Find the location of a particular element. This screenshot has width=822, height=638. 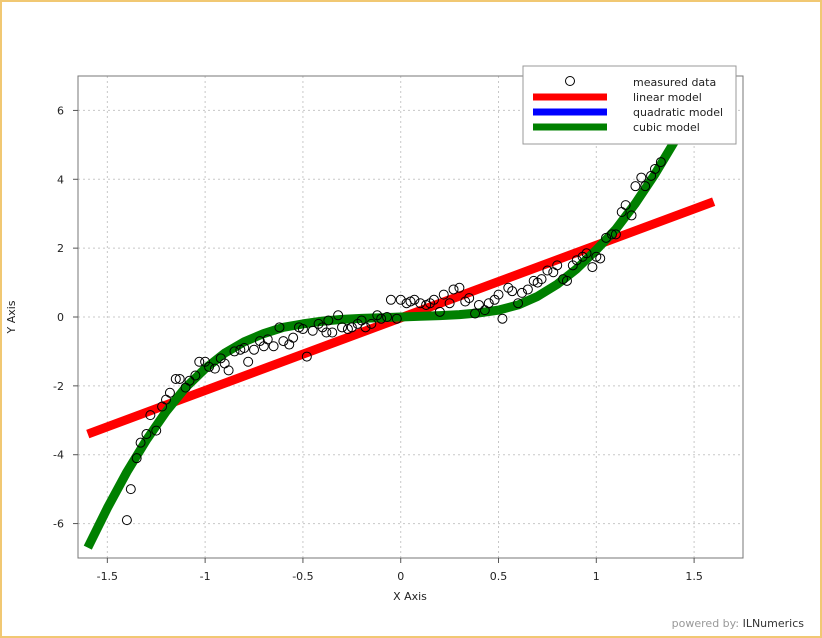

y-axis-label: Y Axis is located at coordinates (11, 317).